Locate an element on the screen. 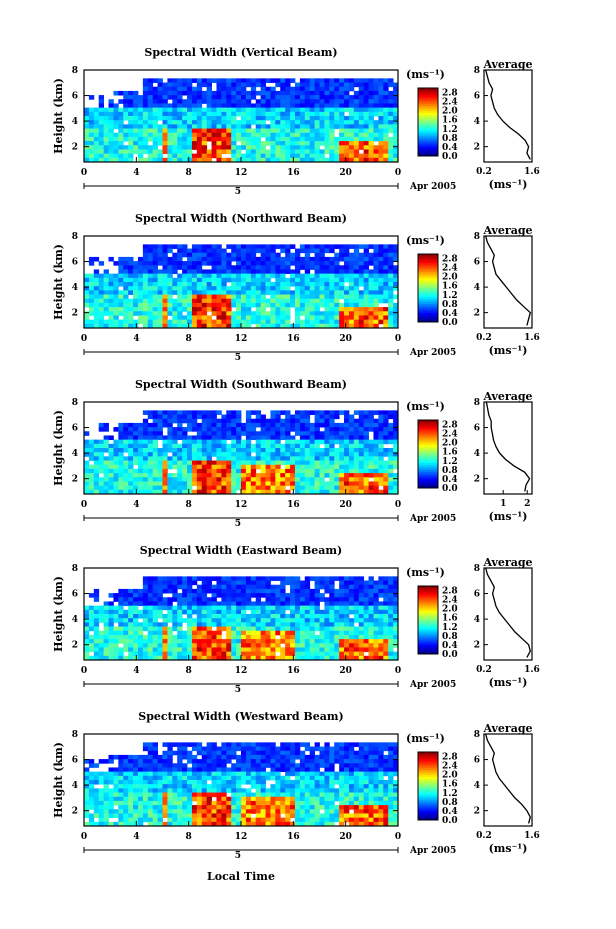 The width and height of the screenshot is (616, 929). x-tick-label: 20 is located at coordinates (345, 671).